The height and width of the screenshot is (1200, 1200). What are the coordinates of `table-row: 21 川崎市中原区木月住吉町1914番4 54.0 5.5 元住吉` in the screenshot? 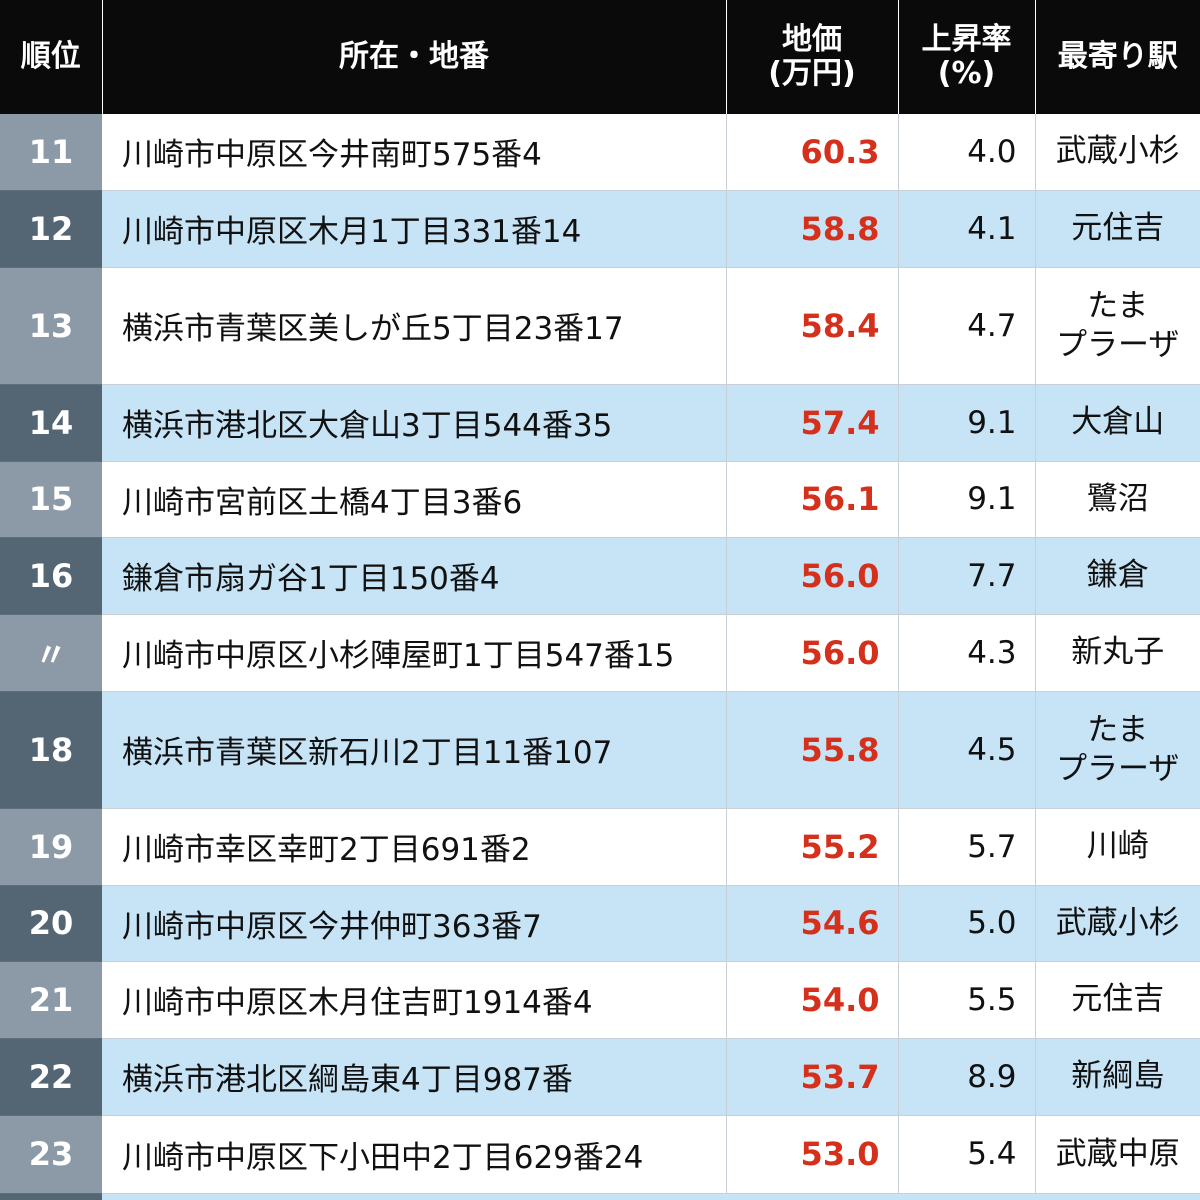 It's located at (600, 1000).